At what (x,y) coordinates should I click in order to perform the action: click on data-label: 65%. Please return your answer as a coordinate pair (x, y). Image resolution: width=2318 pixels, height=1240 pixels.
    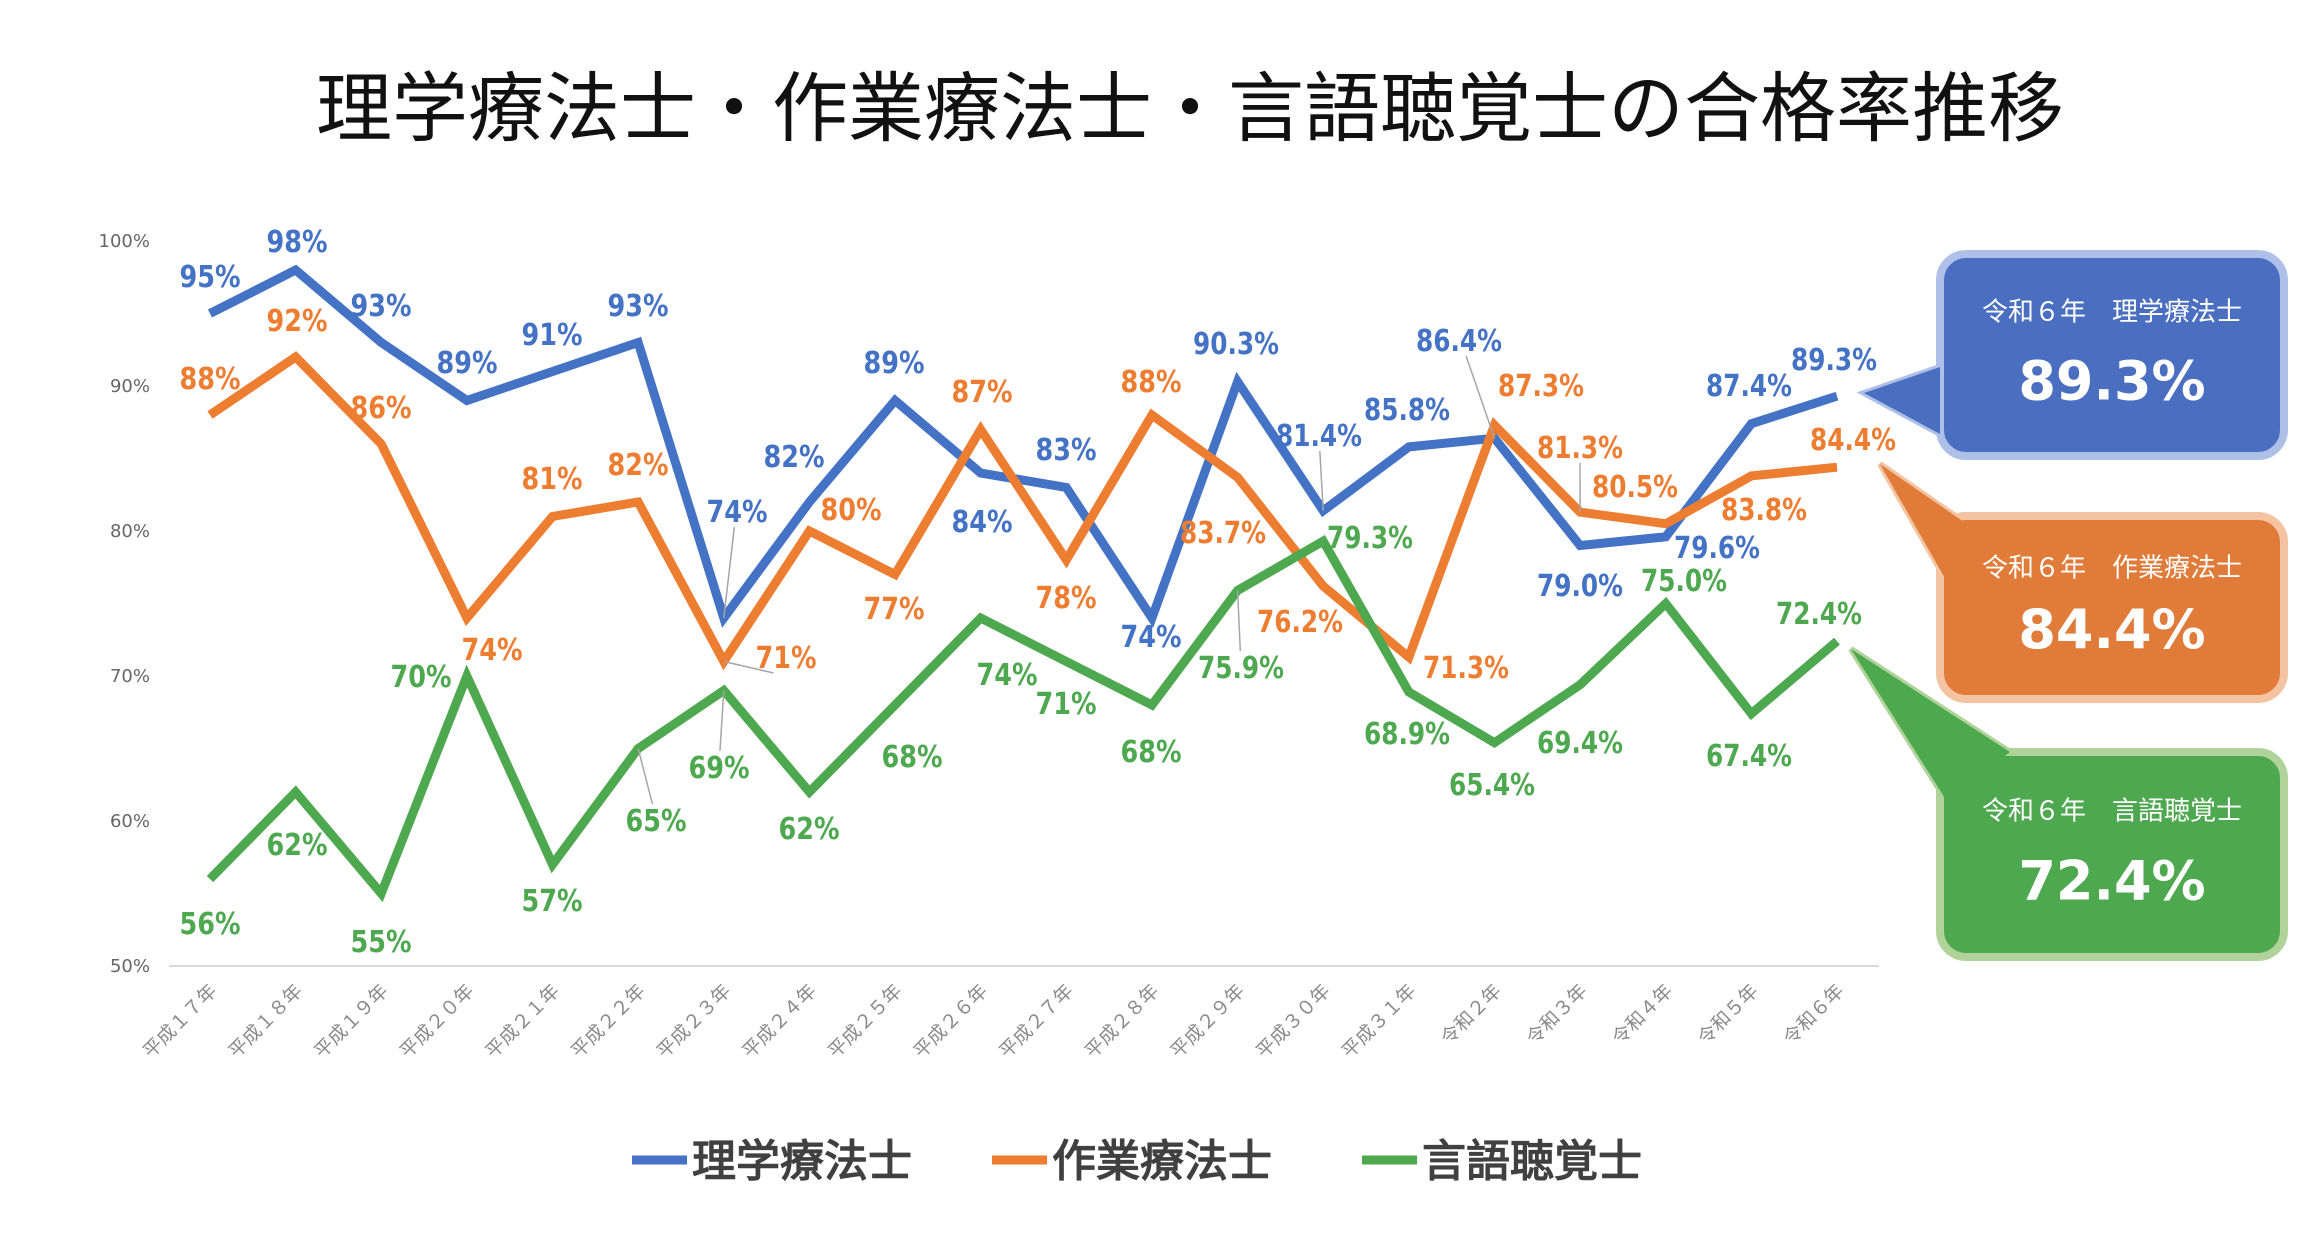
    Looking at the image, I should click on (656, 821).